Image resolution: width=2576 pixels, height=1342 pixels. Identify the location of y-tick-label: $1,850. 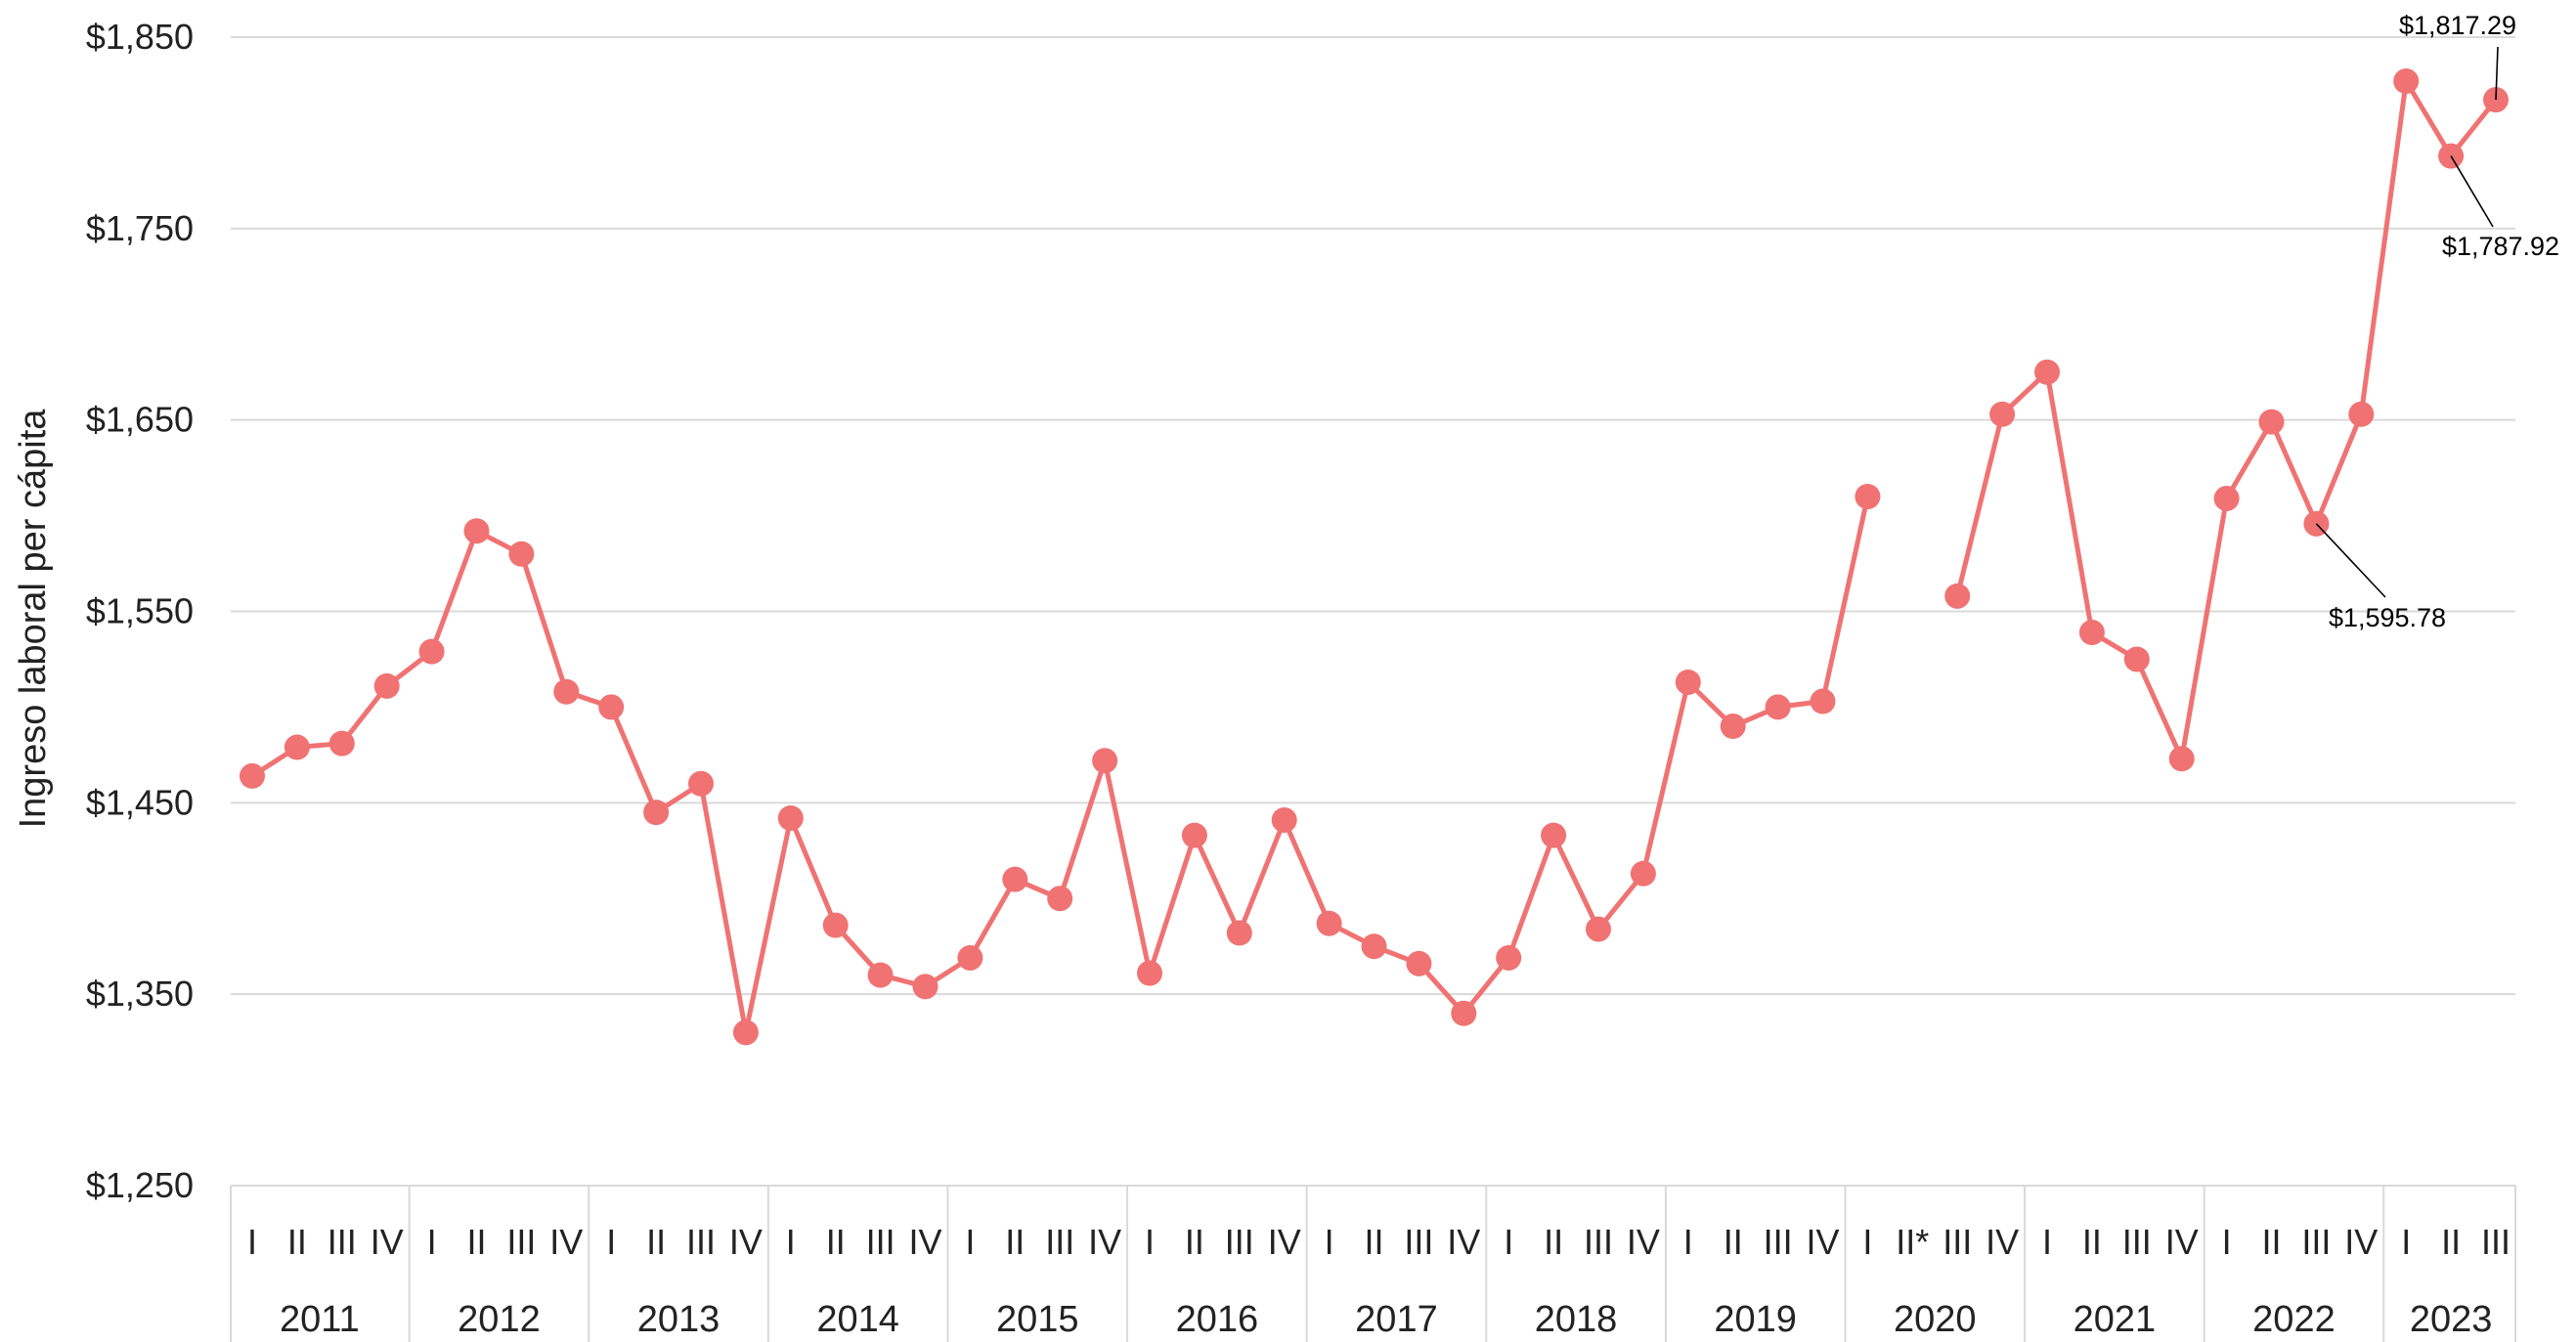
(140, 37).